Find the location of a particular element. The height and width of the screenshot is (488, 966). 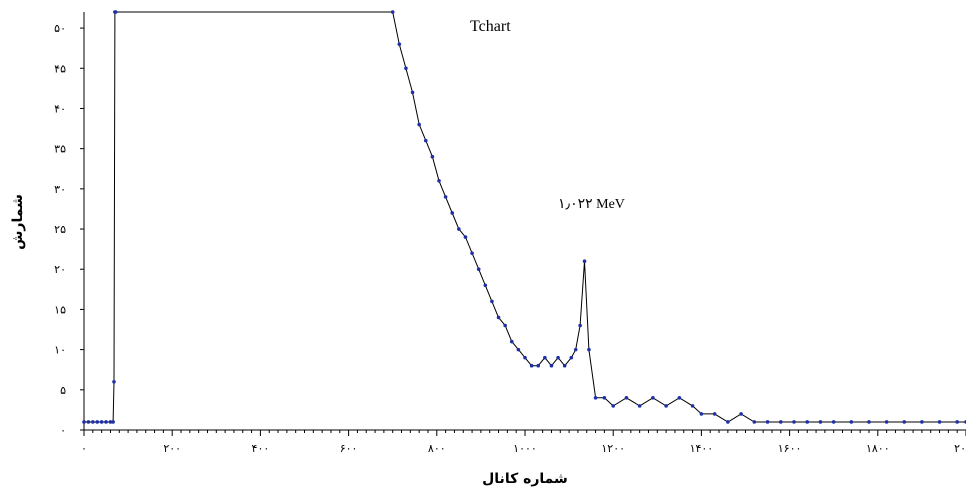

x-axis-title: شماره کانال is located at coordinates (525, 479).